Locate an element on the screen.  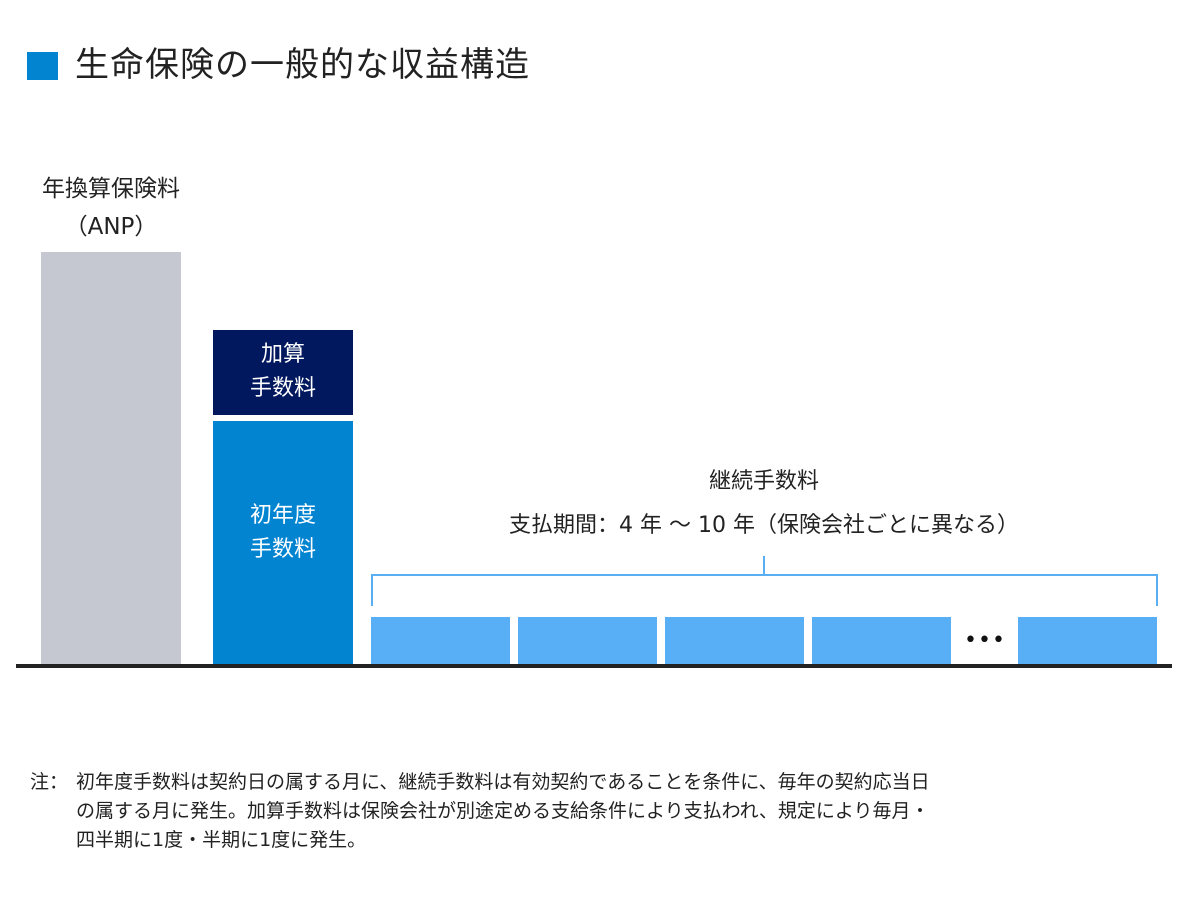
anp-label-line1: 年換算保険料 is located at coordinates (111, 189).